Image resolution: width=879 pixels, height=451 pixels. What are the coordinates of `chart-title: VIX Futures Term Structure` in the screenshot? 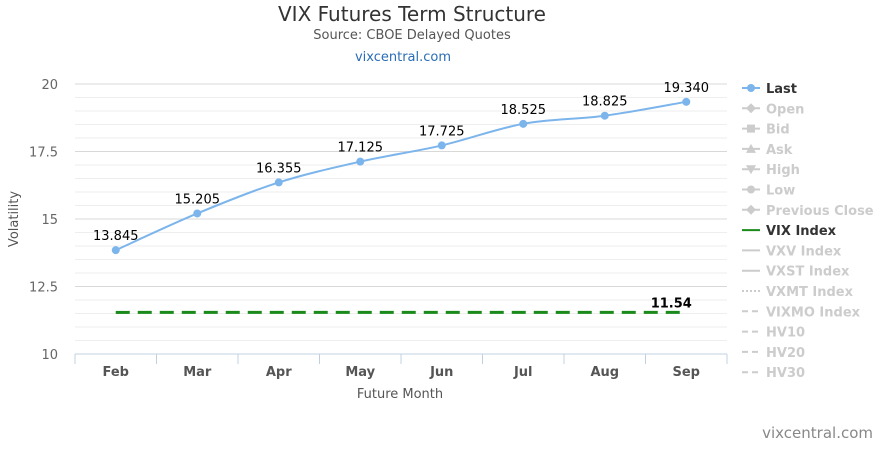 It's located at (412, 14).